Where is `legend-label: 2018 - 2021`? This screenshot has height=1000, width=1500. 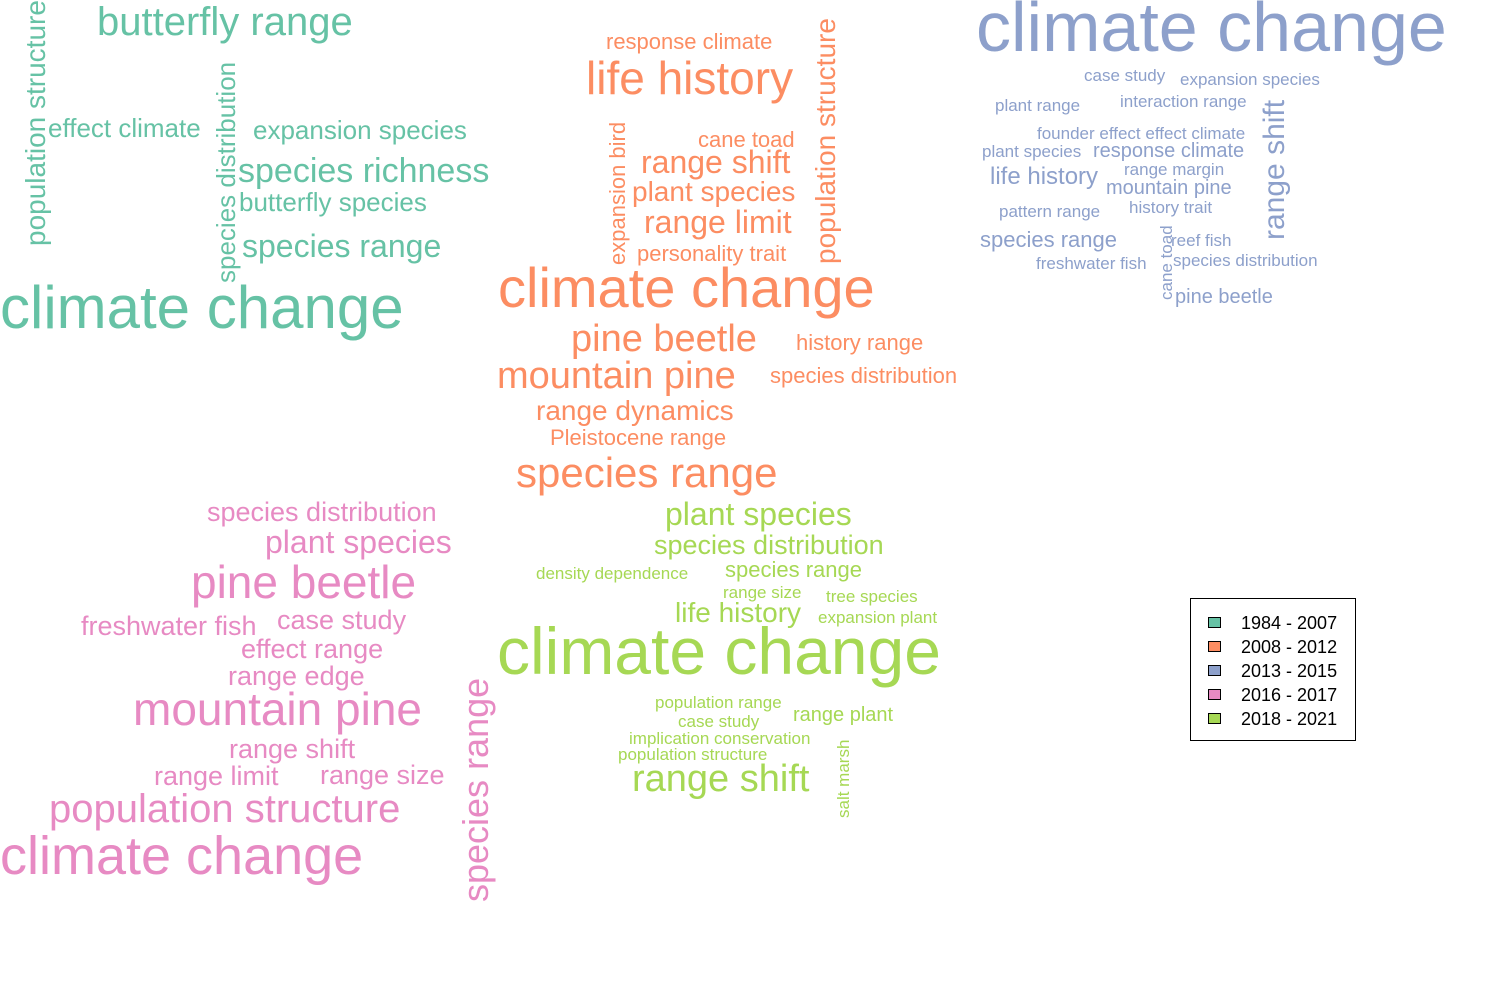 legend-label: 2018 - 2021 is located at coordinates (1289, 719).